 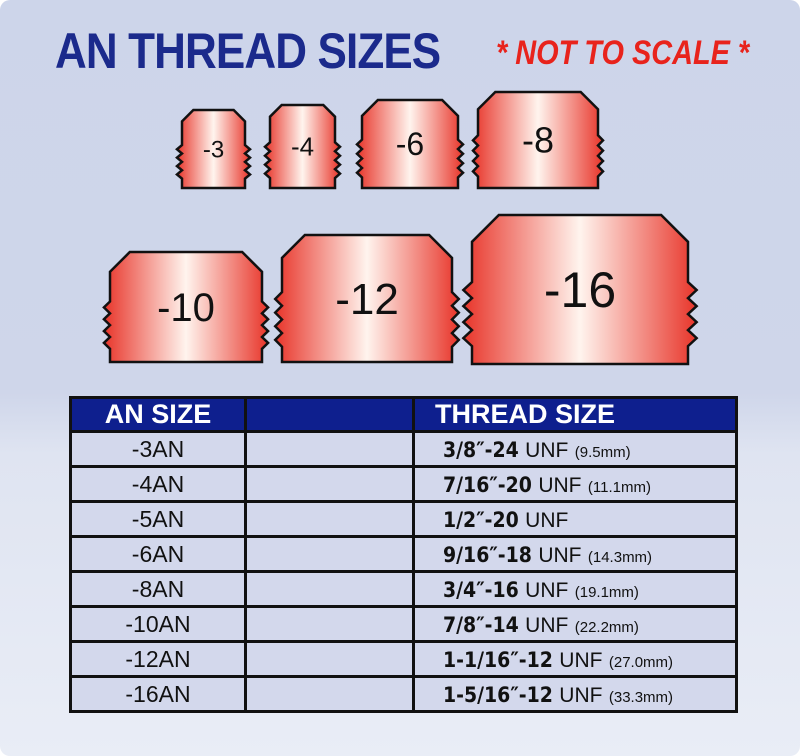 I want to click on thread-spec: 7/16″-20, so click(x=487, y=484).